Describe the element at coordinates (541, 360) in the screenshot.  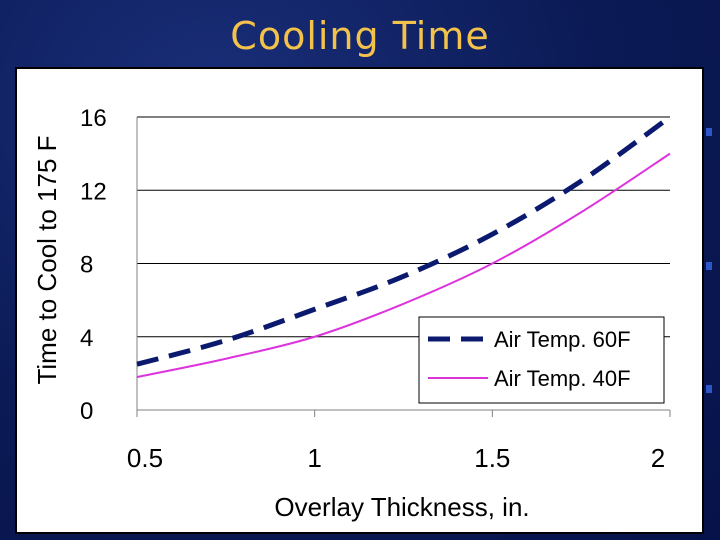
I see `legend-box` at that location.